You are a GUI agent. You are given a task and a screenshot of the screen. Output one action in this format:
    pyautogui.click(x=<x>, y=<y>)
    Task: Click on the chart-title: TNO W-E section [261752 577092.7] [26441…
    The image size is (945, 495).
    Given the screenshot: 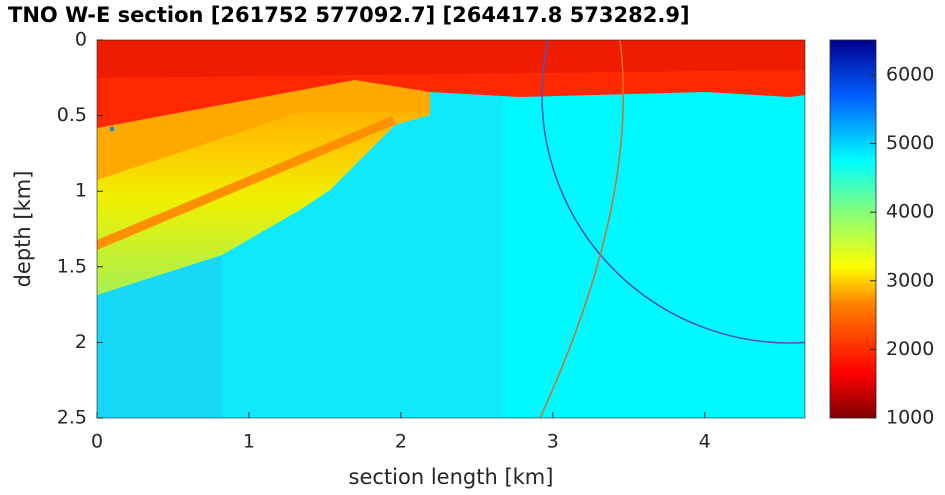 What is the action you would take?
    pyautogui.click(x=349, y=15)
    